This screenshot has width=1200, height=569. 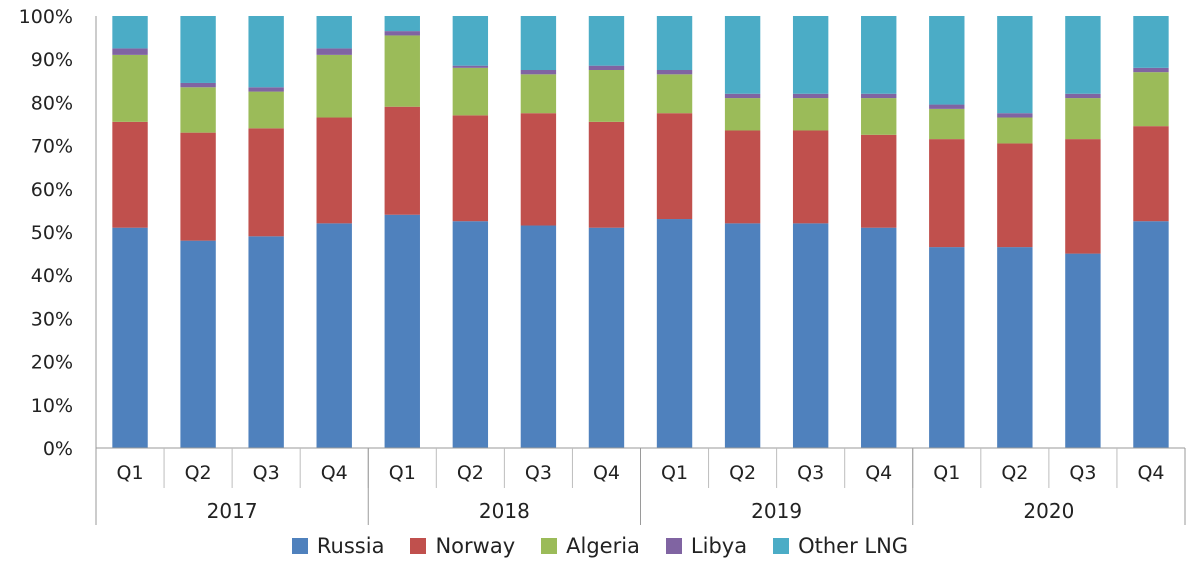 I want to click on y-tick-label: 70%, so click(x=52, y=147).